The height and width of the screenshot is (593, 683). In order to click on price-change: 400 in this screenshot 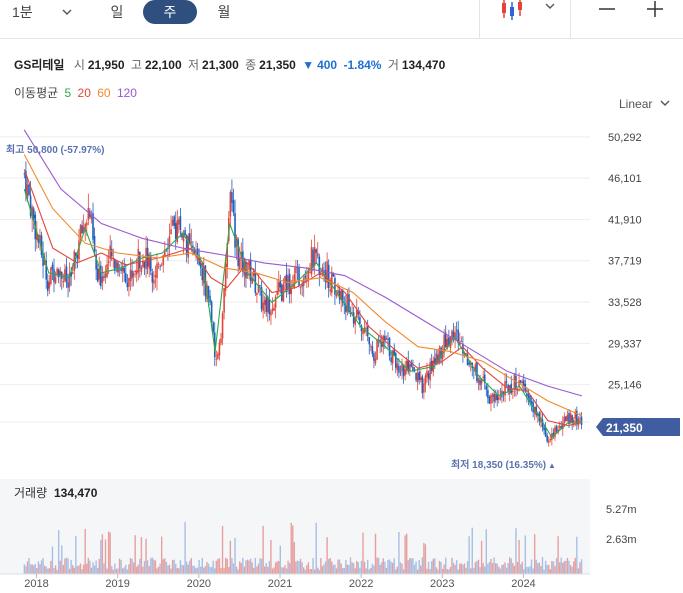, I will do `click(327, 65)`.